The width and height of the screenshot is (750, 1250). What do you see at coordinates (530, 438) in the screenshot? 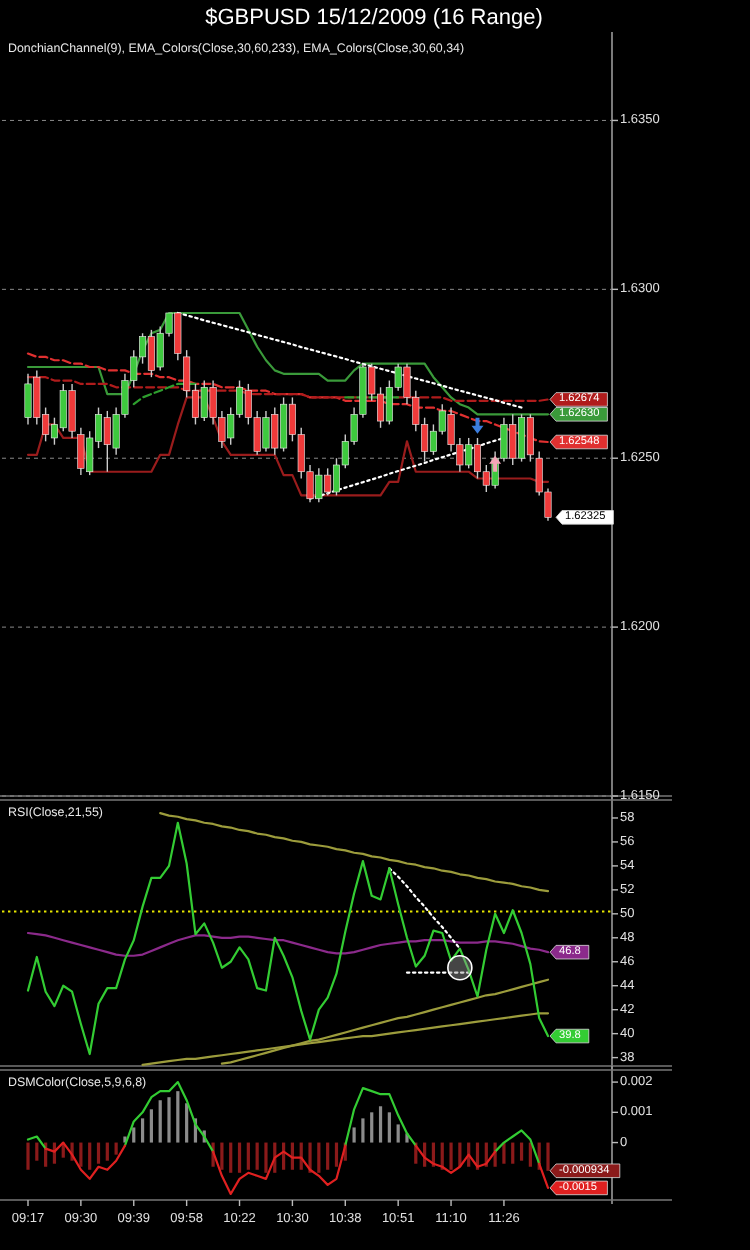
I see `candlestick` at bounding box center [530, 438].